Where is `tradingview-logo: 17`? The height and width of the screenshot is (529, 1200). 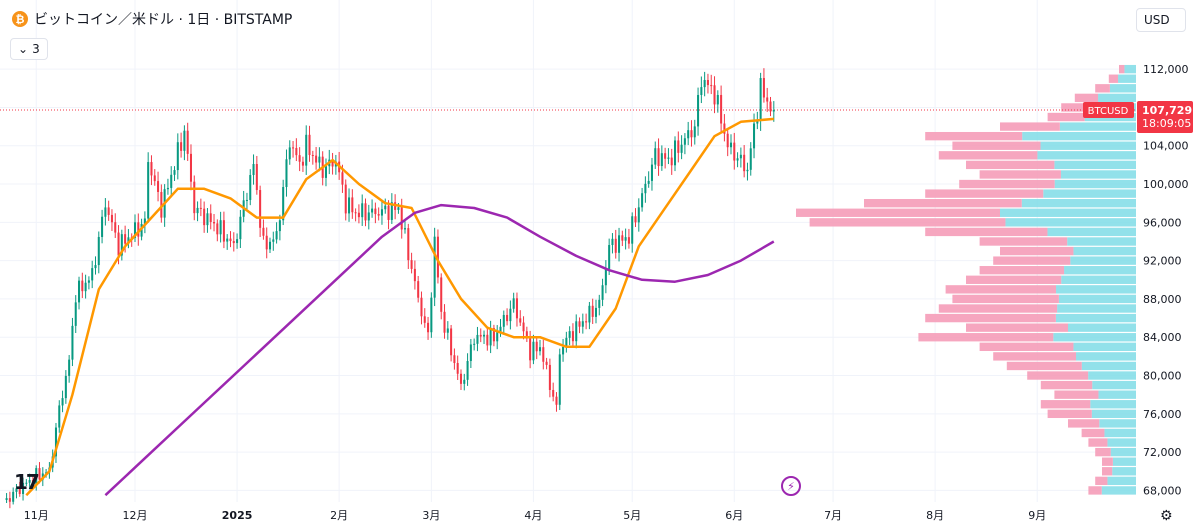
tradingview-logo: 17 is located at coordinates (27, 482).